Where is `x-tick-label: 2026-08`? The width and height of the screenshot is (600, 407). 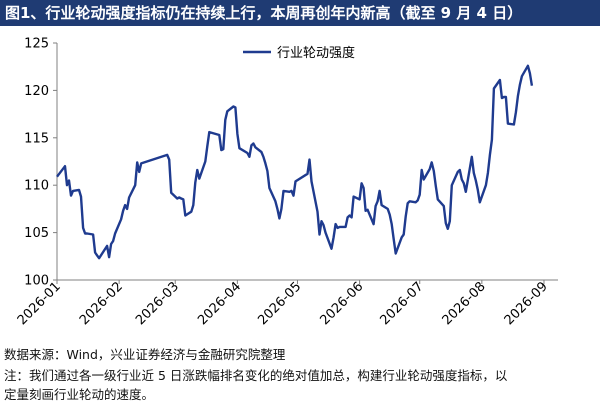 x-tick-label: 2026-08 is located at coordinates (464, 303).